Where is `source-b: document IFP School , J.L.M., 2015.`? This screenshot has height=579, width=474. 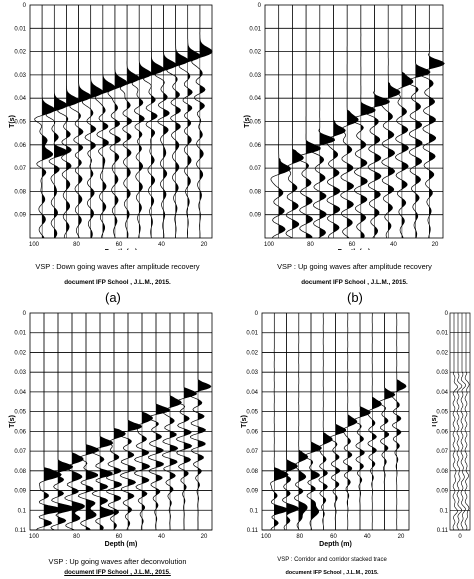 source-b: document IFP School , J.L.M., 2015. is located at coordinates (354, 282).